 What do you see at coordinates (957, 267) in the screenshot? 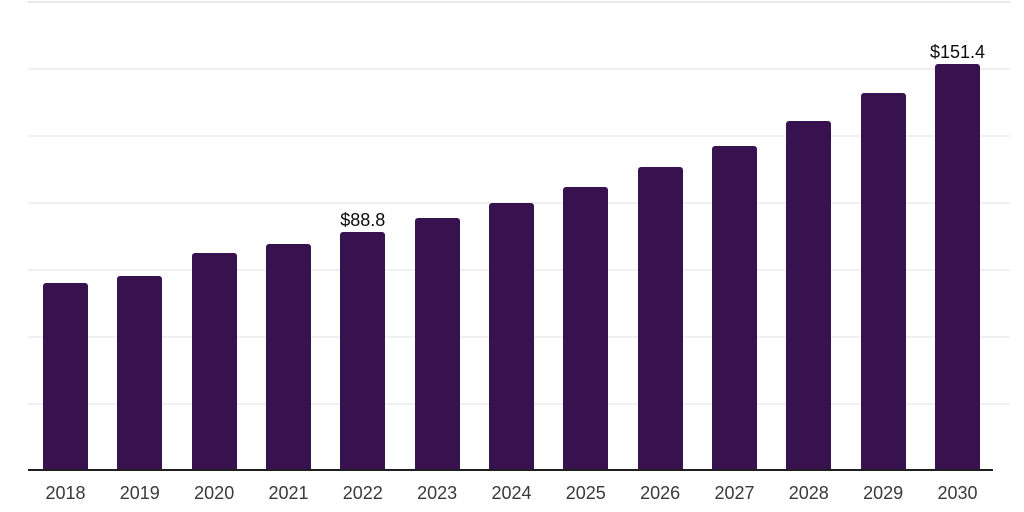
I see `bar-2030` at bounding box center [957, 267].